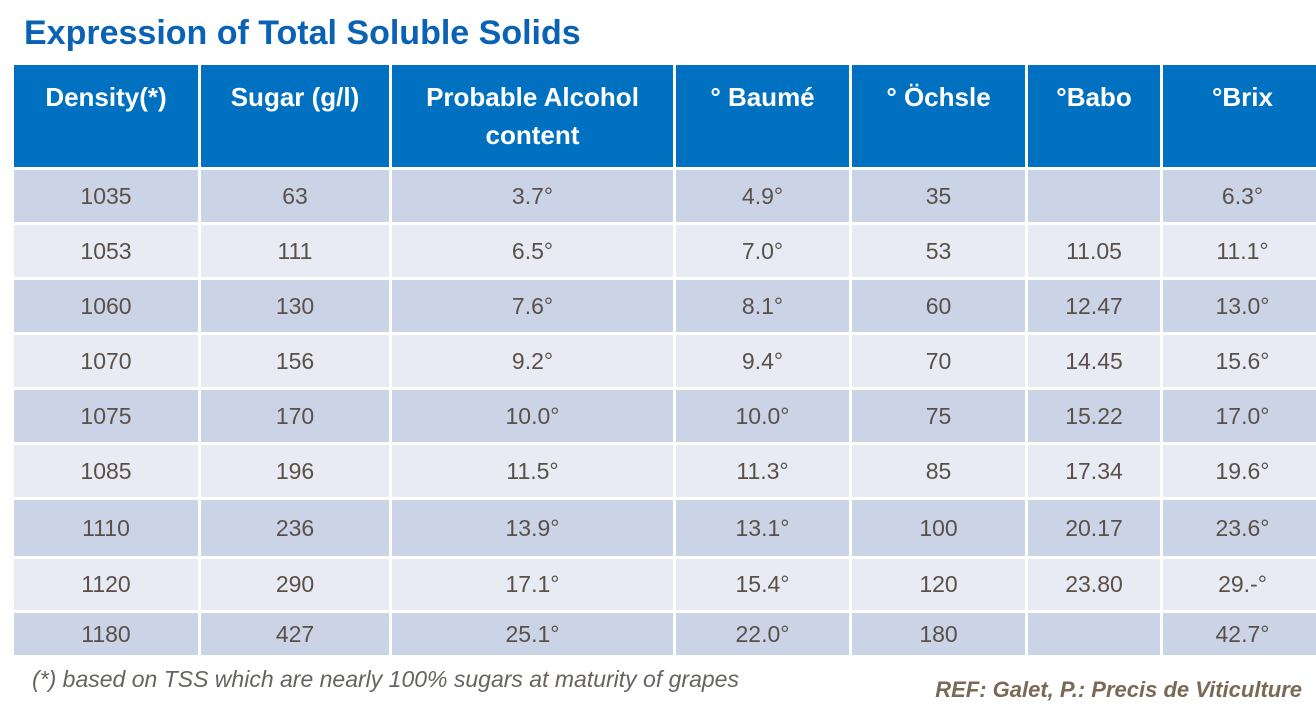 The height and width of the screenshot is (719, 1316). I want to click on cell-sugar: 170, so click(295, 416).